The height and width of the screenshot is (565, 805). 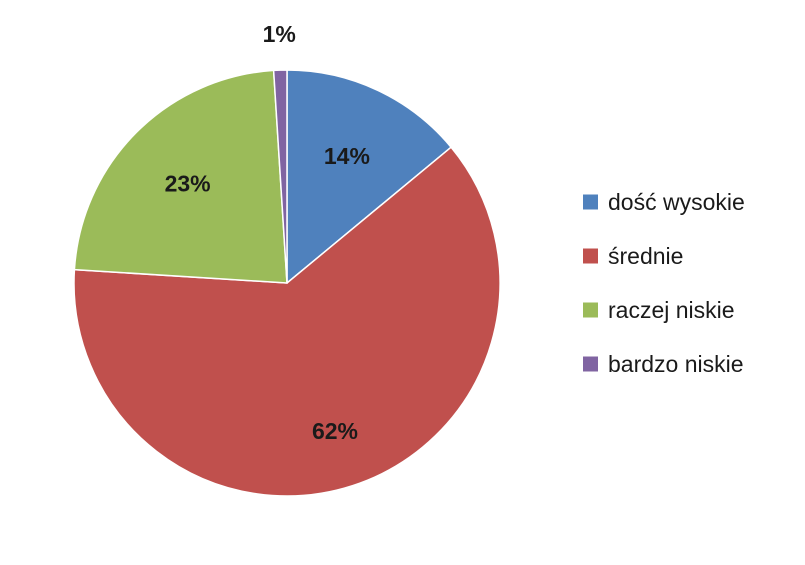 I want to click on legend-item: bardzo niskie, so click(x=663, y=364).